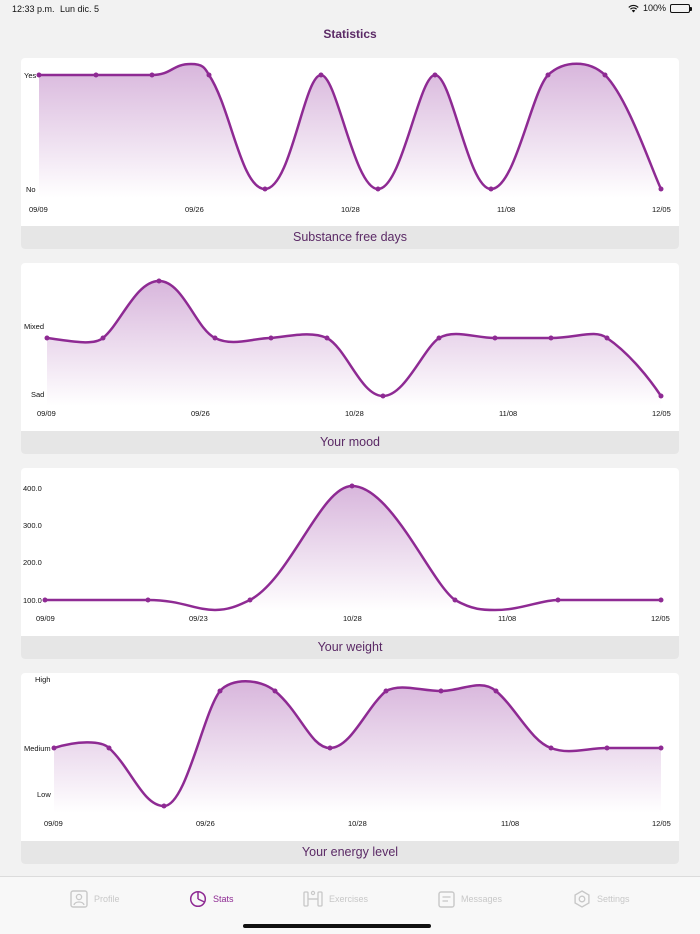  Describe the element at coordinates (654, 8) in the screenshot. I see `battery-percent: 100%` at that location.